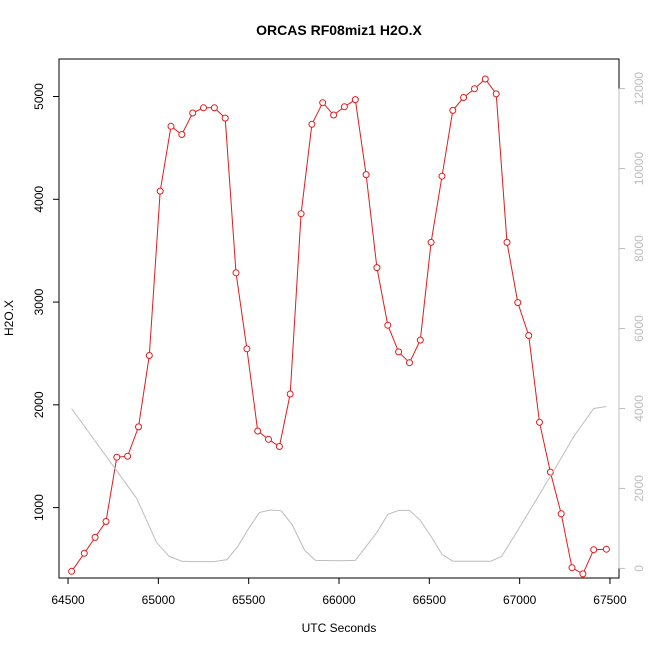 This screenshot has height=650, width=650. I want to click on y2-tick-label: 10000, so click(639, 169).